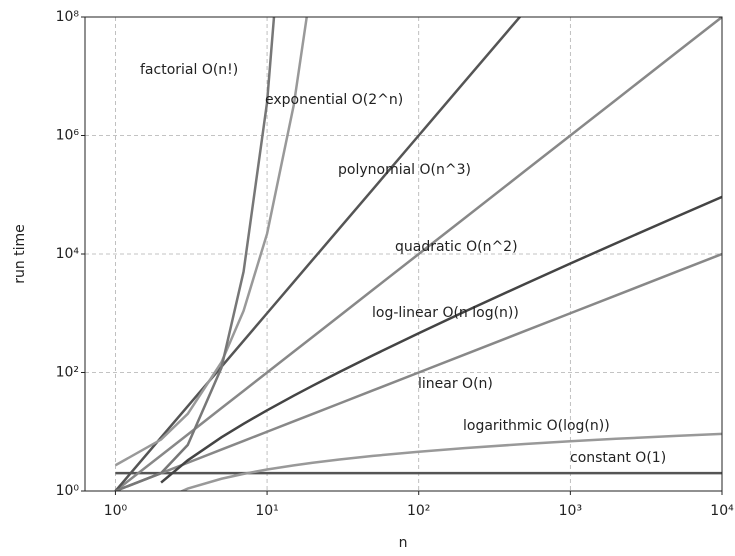  Describe the element at coordinates (445, 313) in the screenshot. I see `series-label: log-linear O(n log(n))` at that location.